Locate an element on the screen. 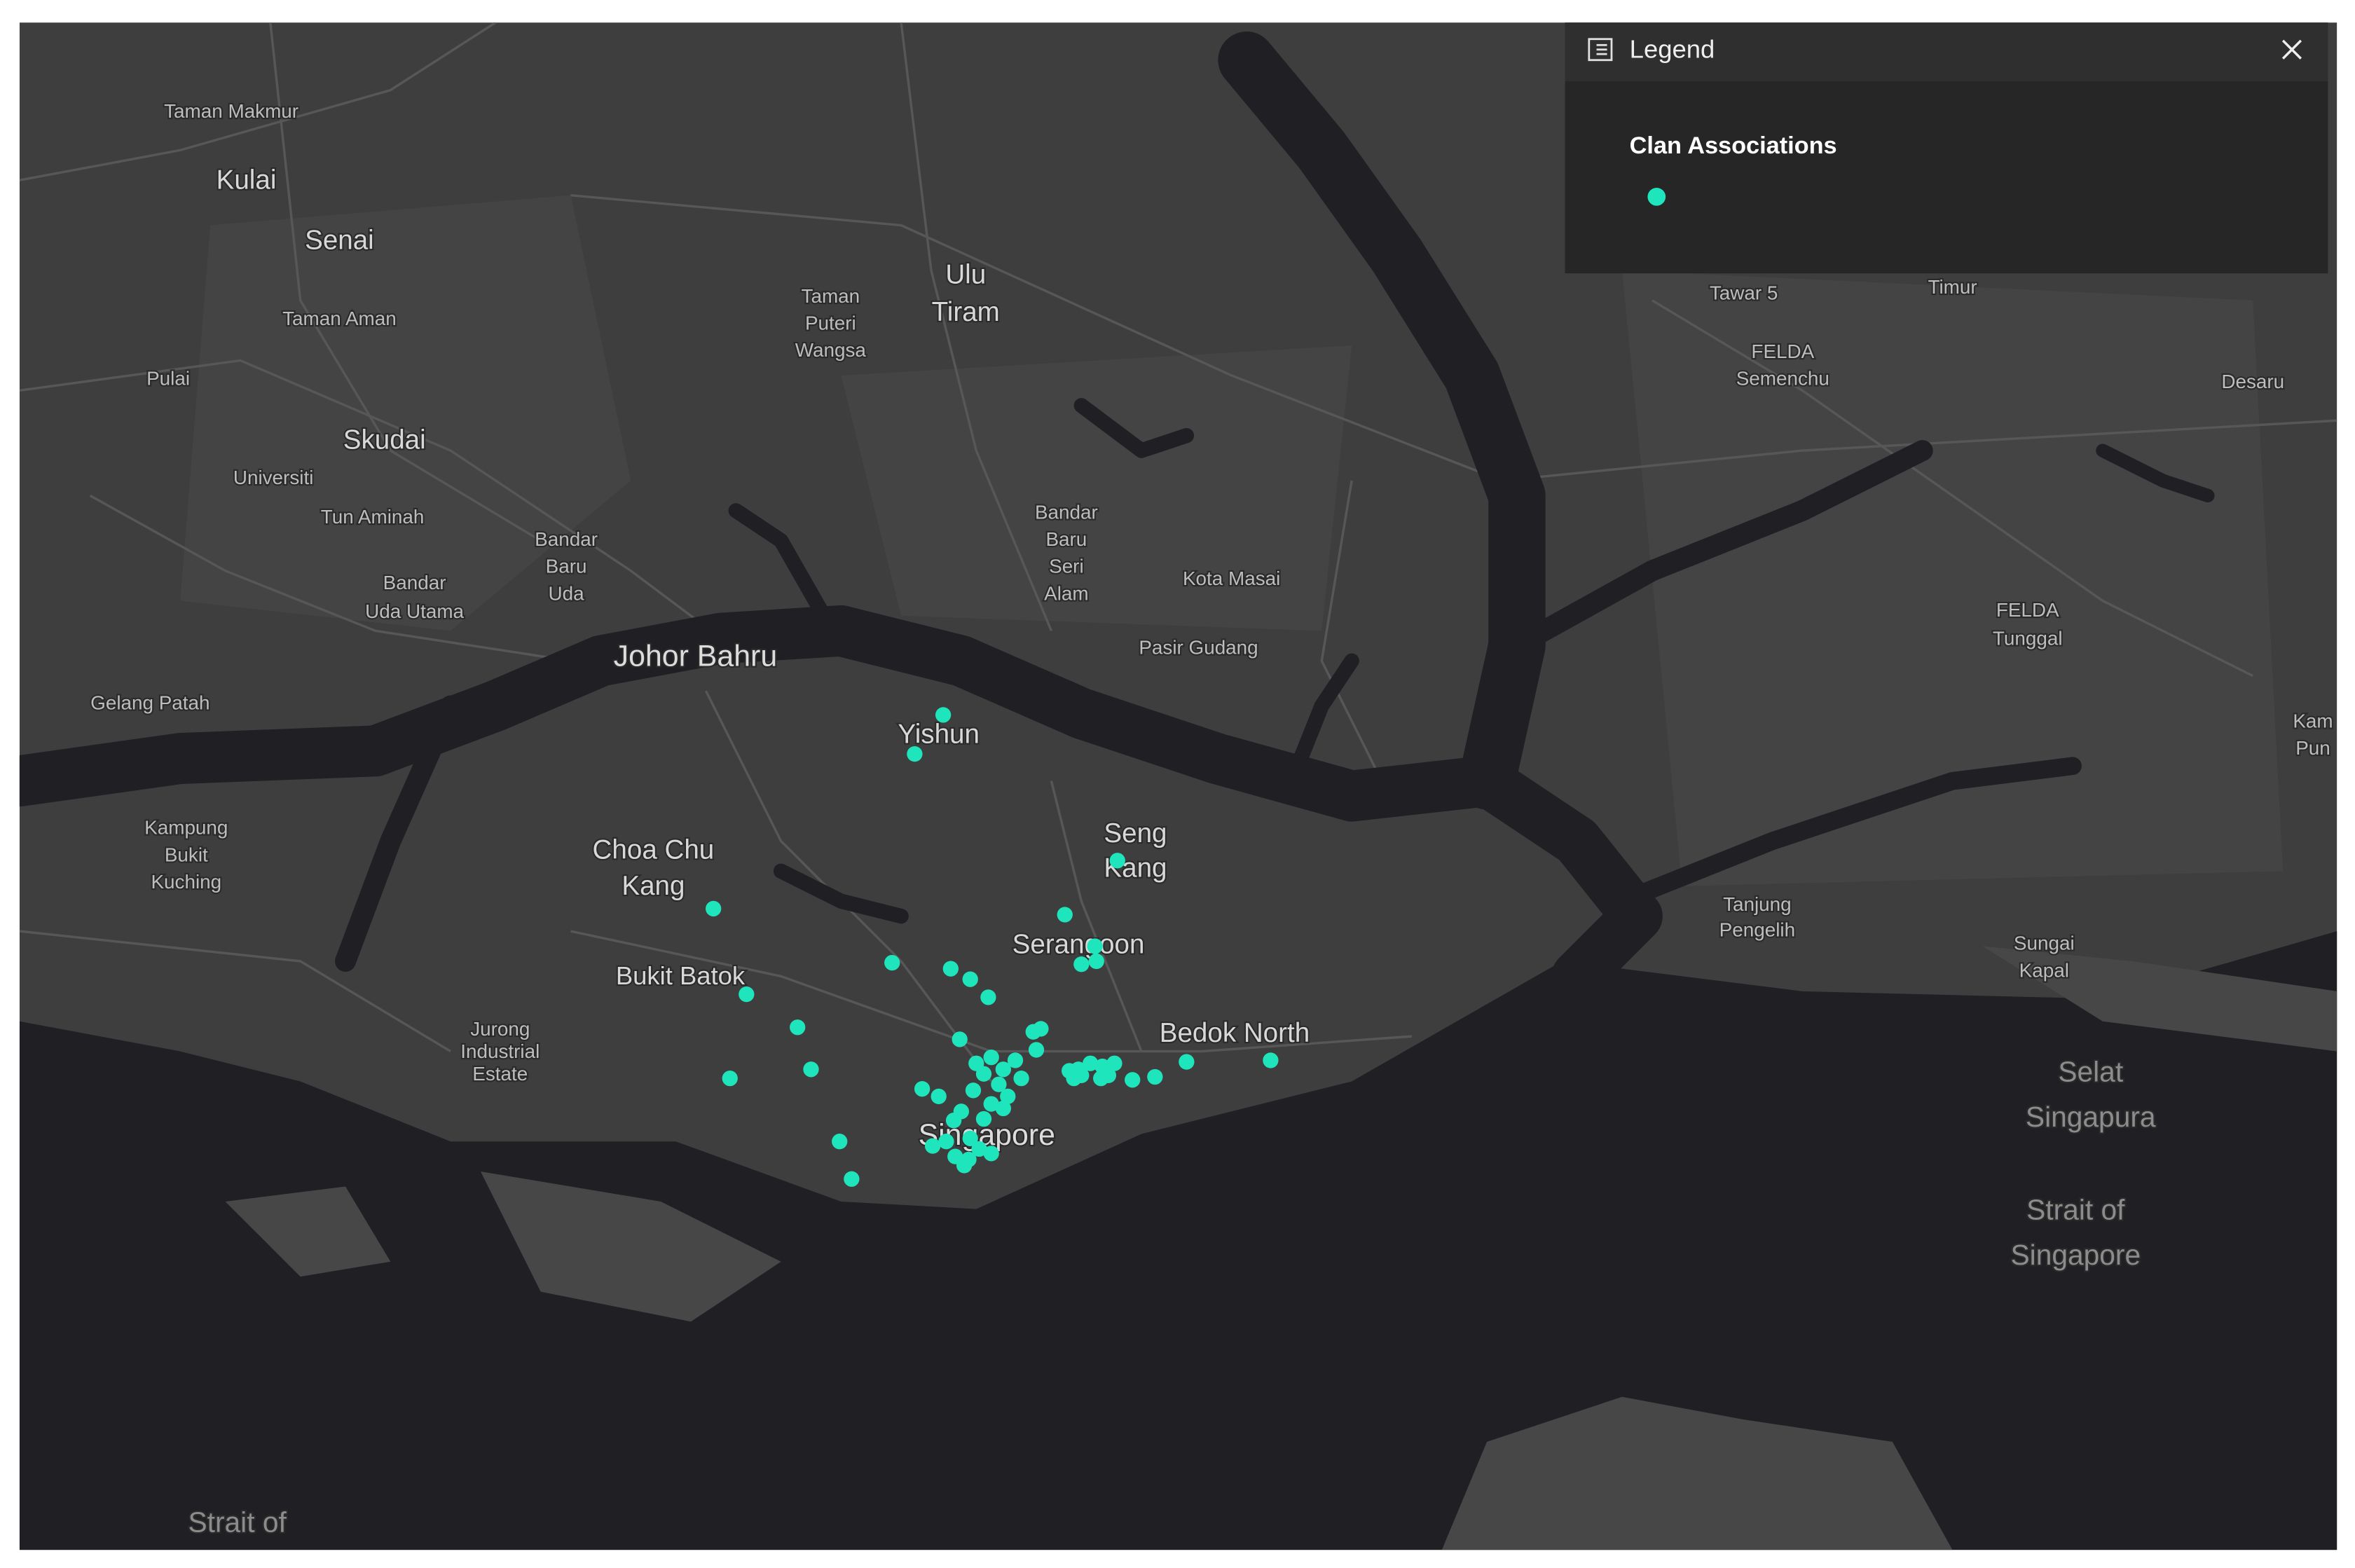  place-label: Bukit Batok is located at coordinates (681, 975).